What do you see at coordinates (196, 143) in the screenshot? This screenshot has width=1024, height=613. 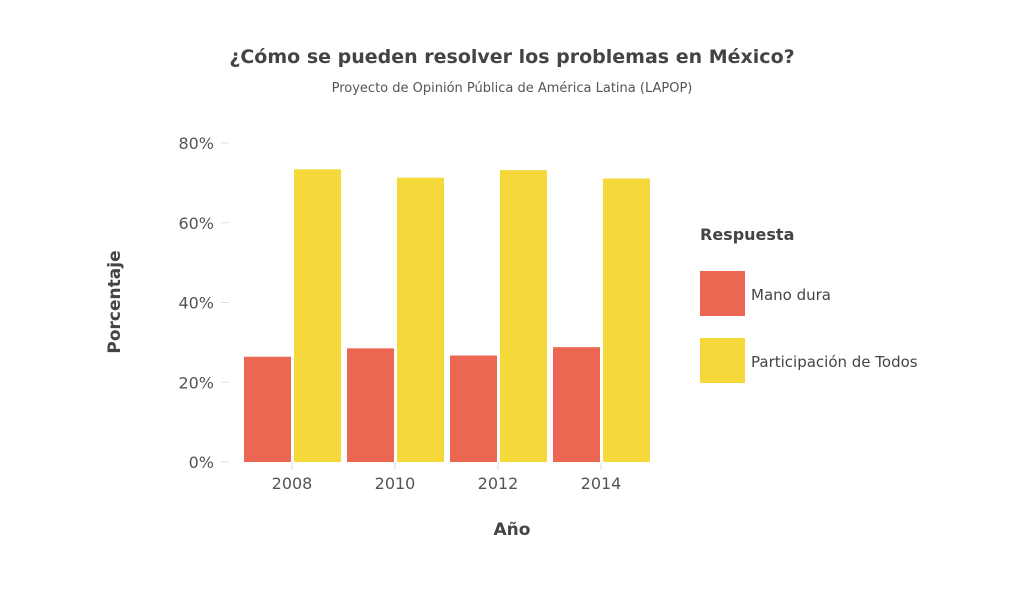 I see `y-tick-label: 80%` at bounding box center [196, 143].